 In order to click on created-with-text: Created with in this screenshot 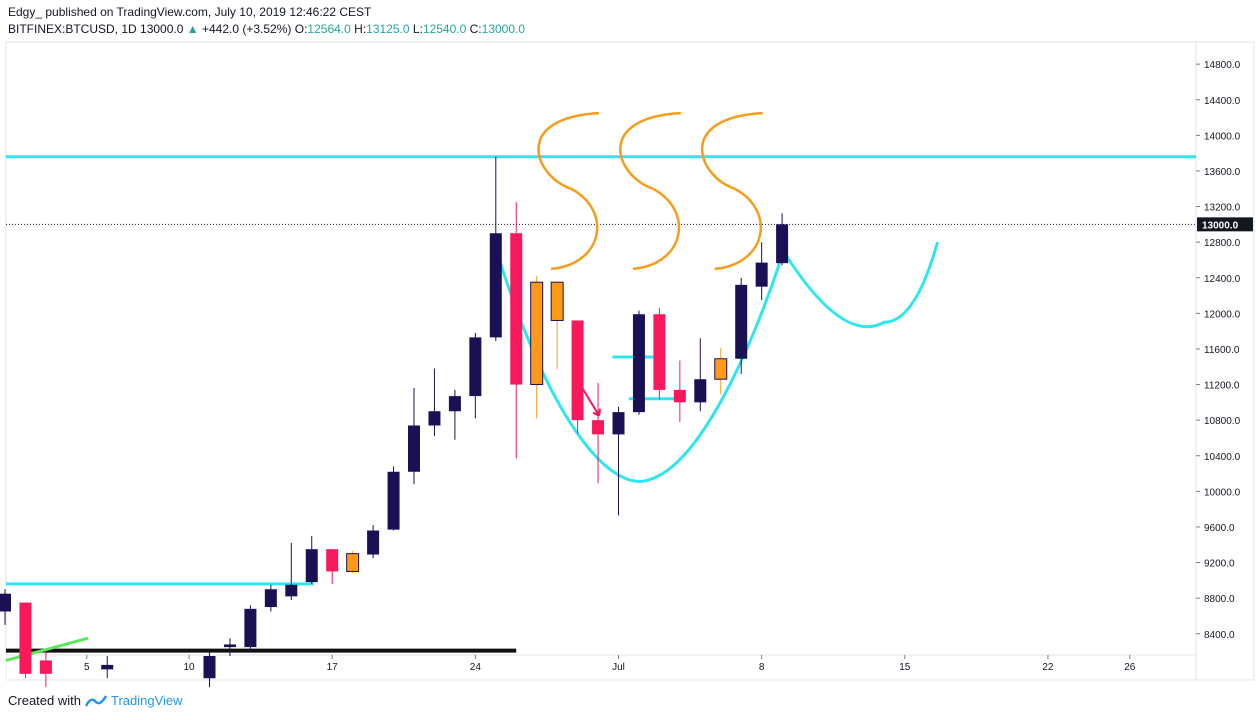, I will do `click(44, 700)`.